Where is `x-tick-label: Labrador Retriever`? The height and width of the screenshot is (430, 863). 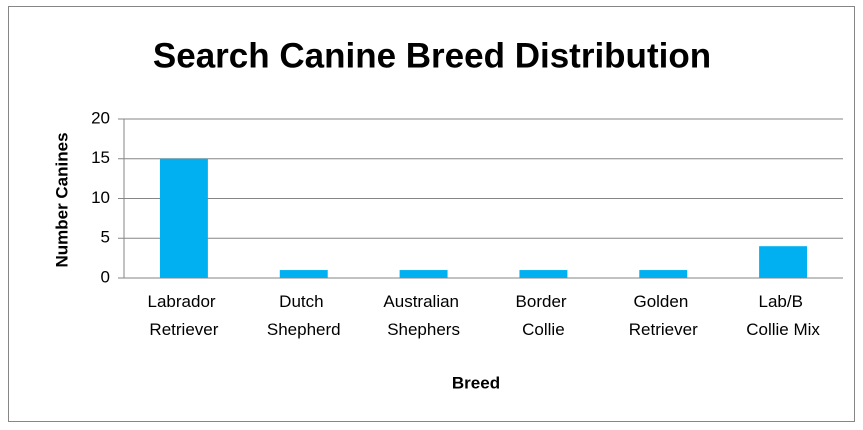
x-tick-label: Labrador Retriever is located at coordinates (184, 315).